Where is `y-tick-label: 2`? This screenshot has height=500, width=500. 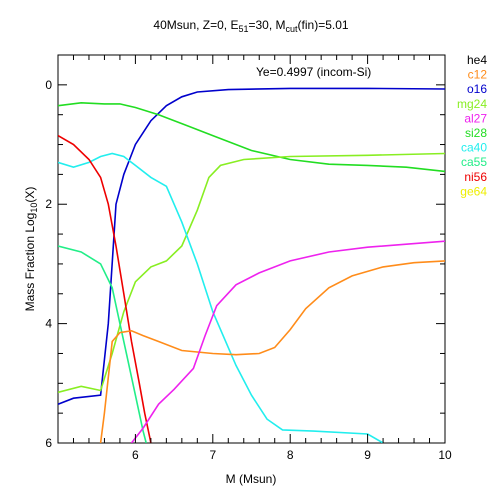 y-tick-label: 2 is located at coordinates (48, 204).